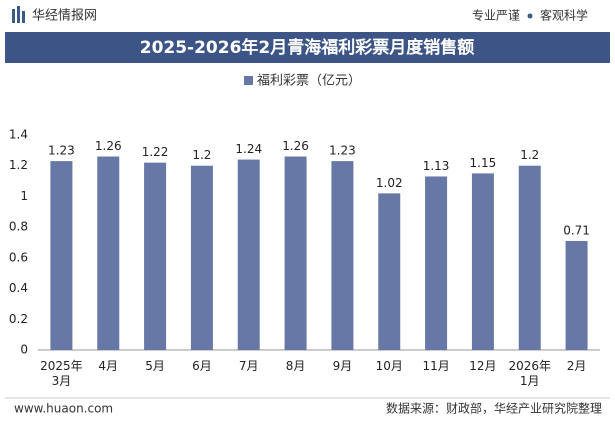 The image size is (615, 427). Describe the element at coordinates (529, 373) in the screenshot. I see `x-tick-label: 2026年 1月` at that location.